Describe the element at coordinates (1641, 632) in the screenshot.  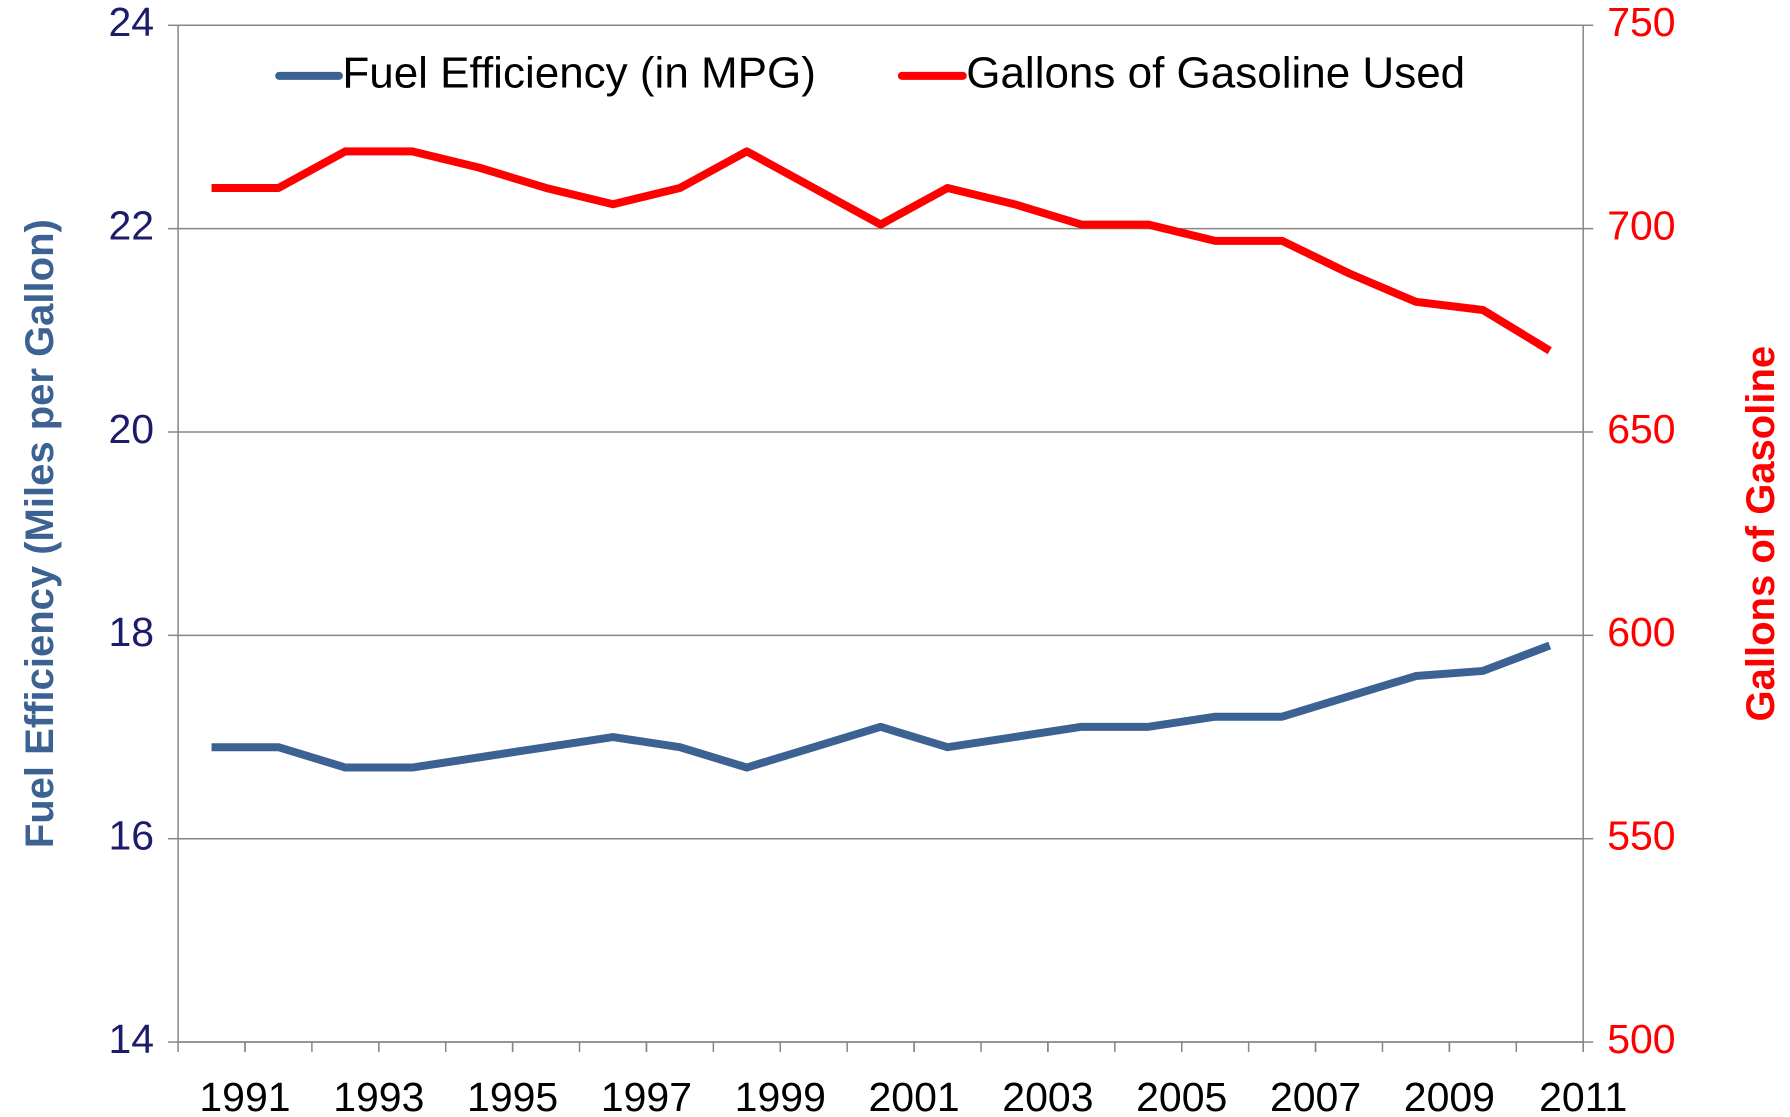
I see `y2-tick-label: 600` at that location.